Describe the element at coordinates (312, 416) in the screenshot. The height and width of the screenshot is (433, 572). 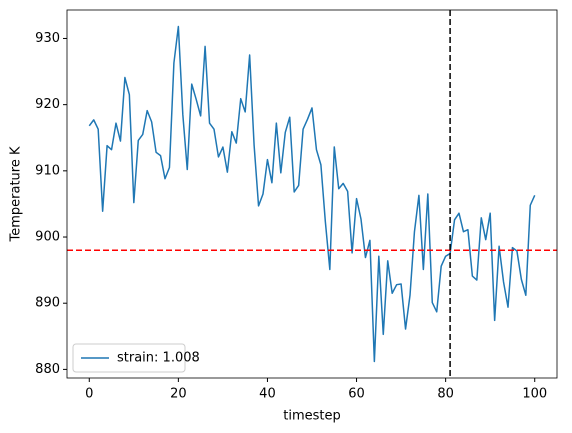
I see `x-axis-label: timestep` at that location.